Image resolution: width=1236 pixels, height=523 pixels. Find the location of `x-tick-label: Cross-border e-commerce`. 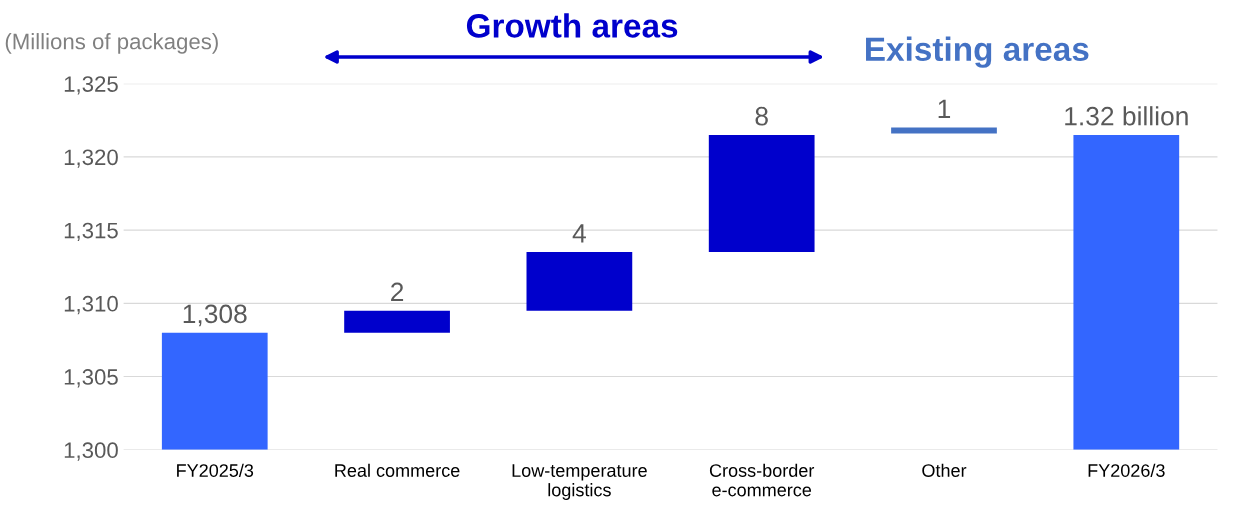

x-tick-label: Cross-border e-commerce is located at coordinates (762, 480).